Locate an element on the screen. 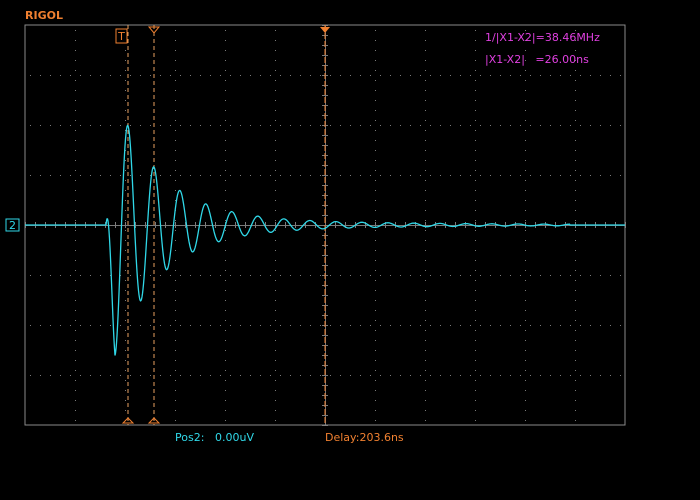 Image resolution: width=700 pixels, height=500 pixels. cursor-delta-readout: |X1-X2| =26.00ns is located at coordinates (537, 59).